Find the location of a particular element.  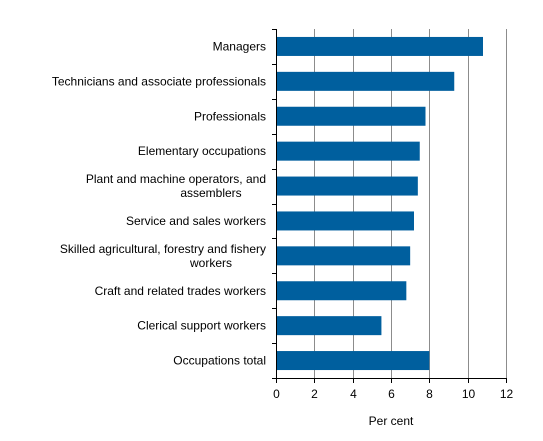

category-label-8: Clerical support workers is located at coordinates (201, 326).